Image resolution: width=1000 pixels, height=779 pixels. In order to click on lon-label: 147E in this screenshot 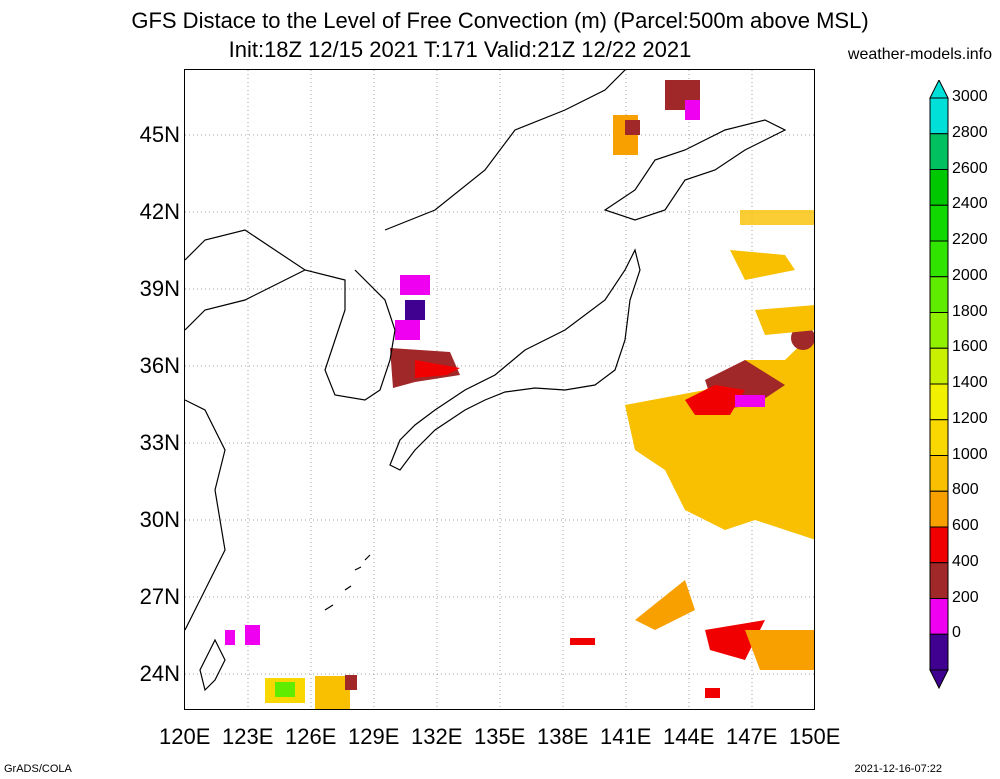, I will do `click(752, 736)`.